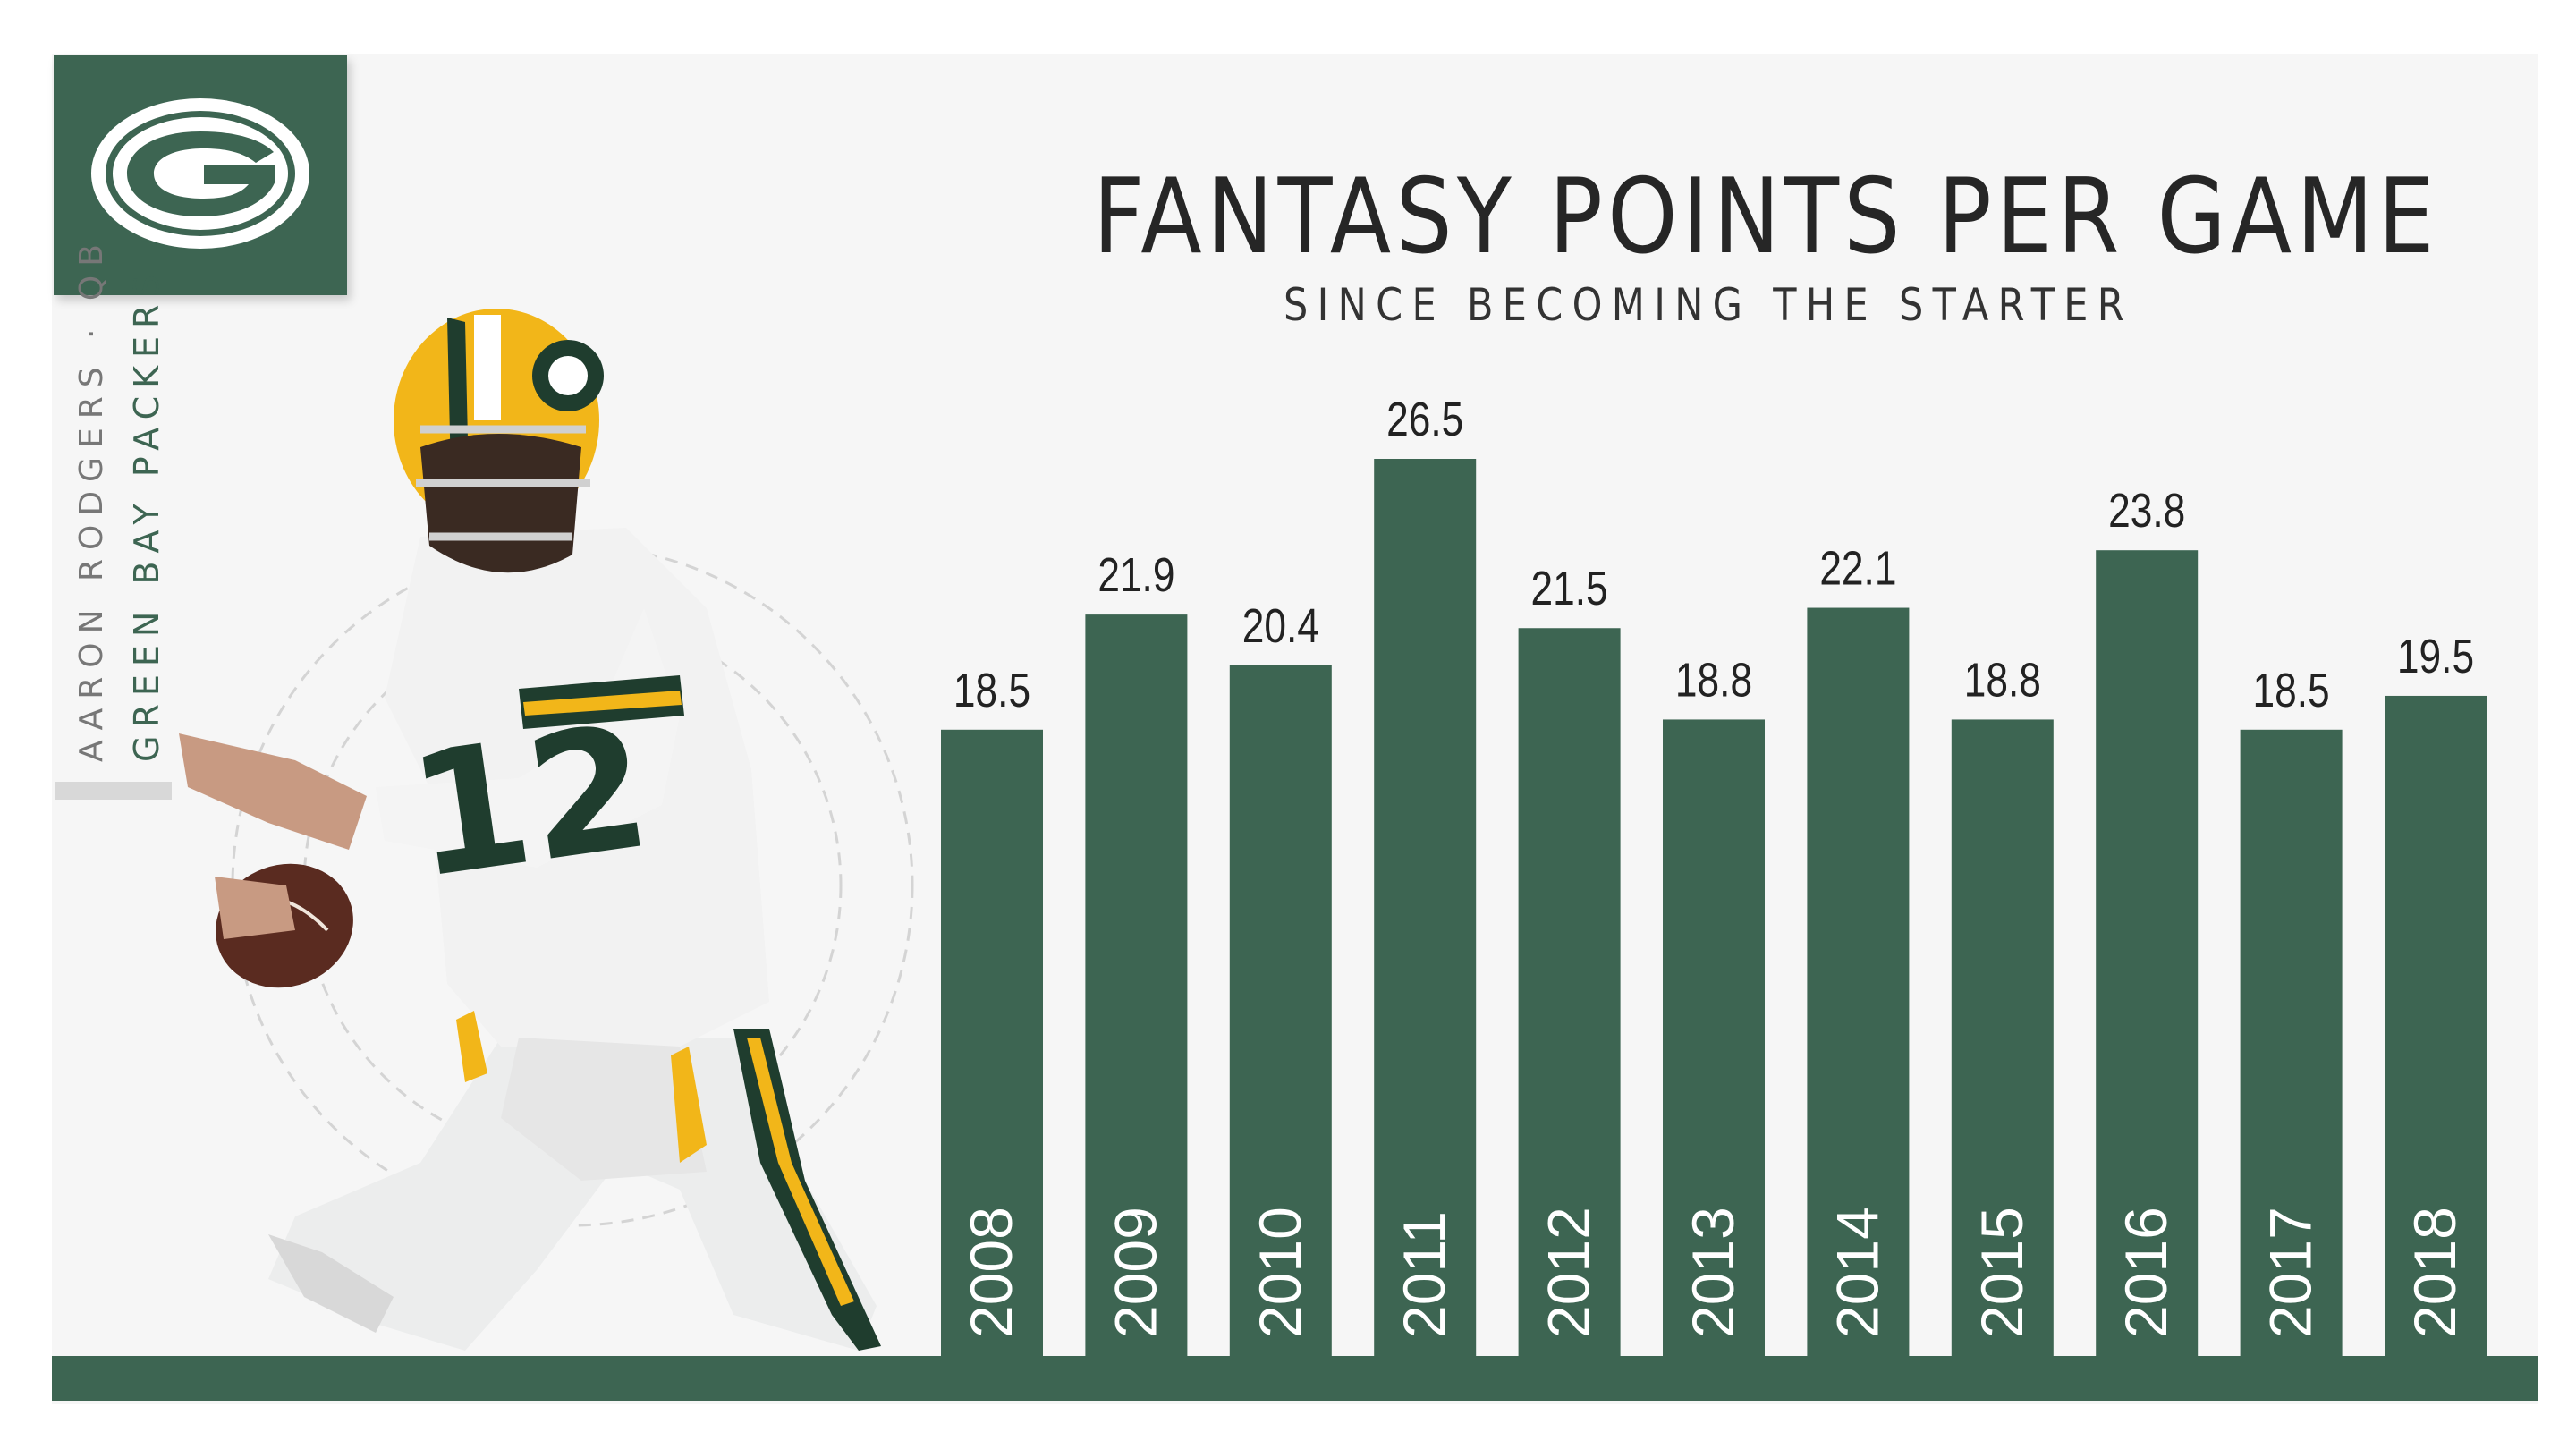  What do you see at coordinates (1280, 1272) in the screenshot?
I see `category-label-2010: 2010` at bounding box center [1280, 1272].